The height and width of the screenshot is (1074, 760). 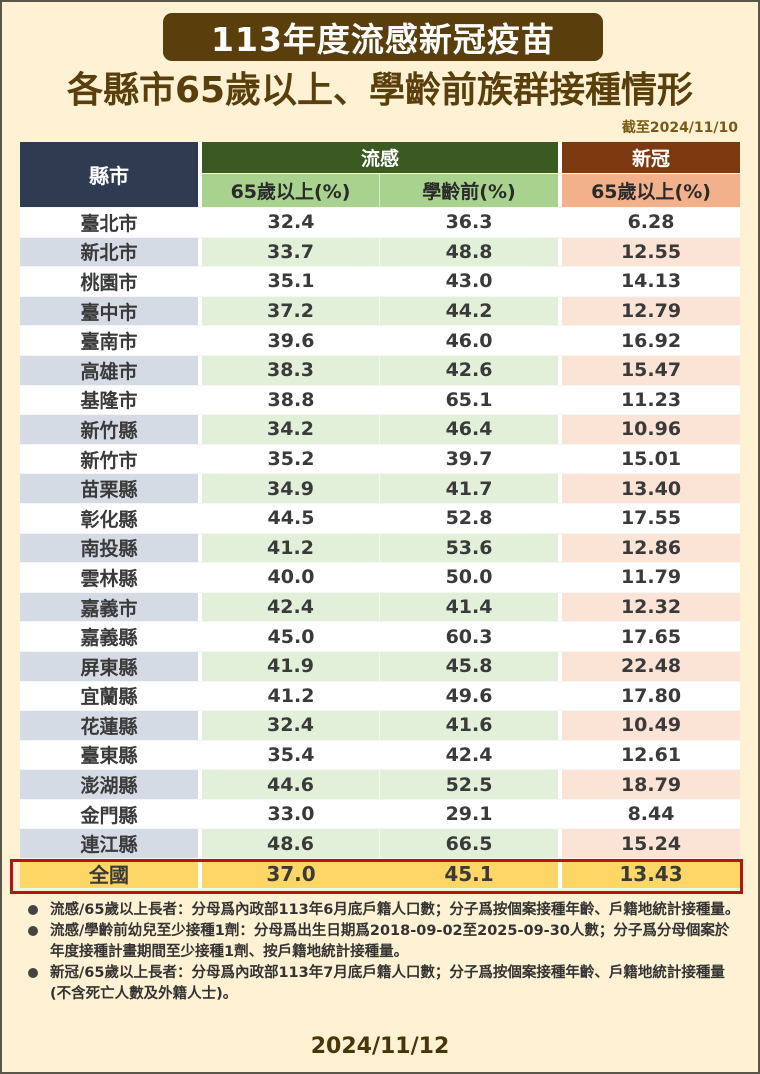 What do you see at coordinates (469, 489) in the screenshot?
I see `cell-flu-preschool: 41.7` at bounding box center [469, 489].